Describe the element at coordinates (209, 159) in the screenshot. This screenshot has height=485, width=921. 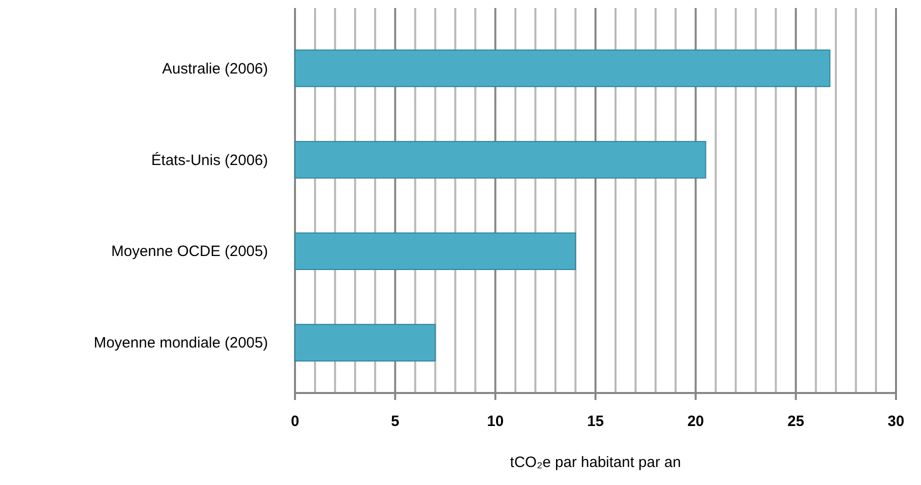
I see `y-tick-label: États-Unis (2006)` at that location.